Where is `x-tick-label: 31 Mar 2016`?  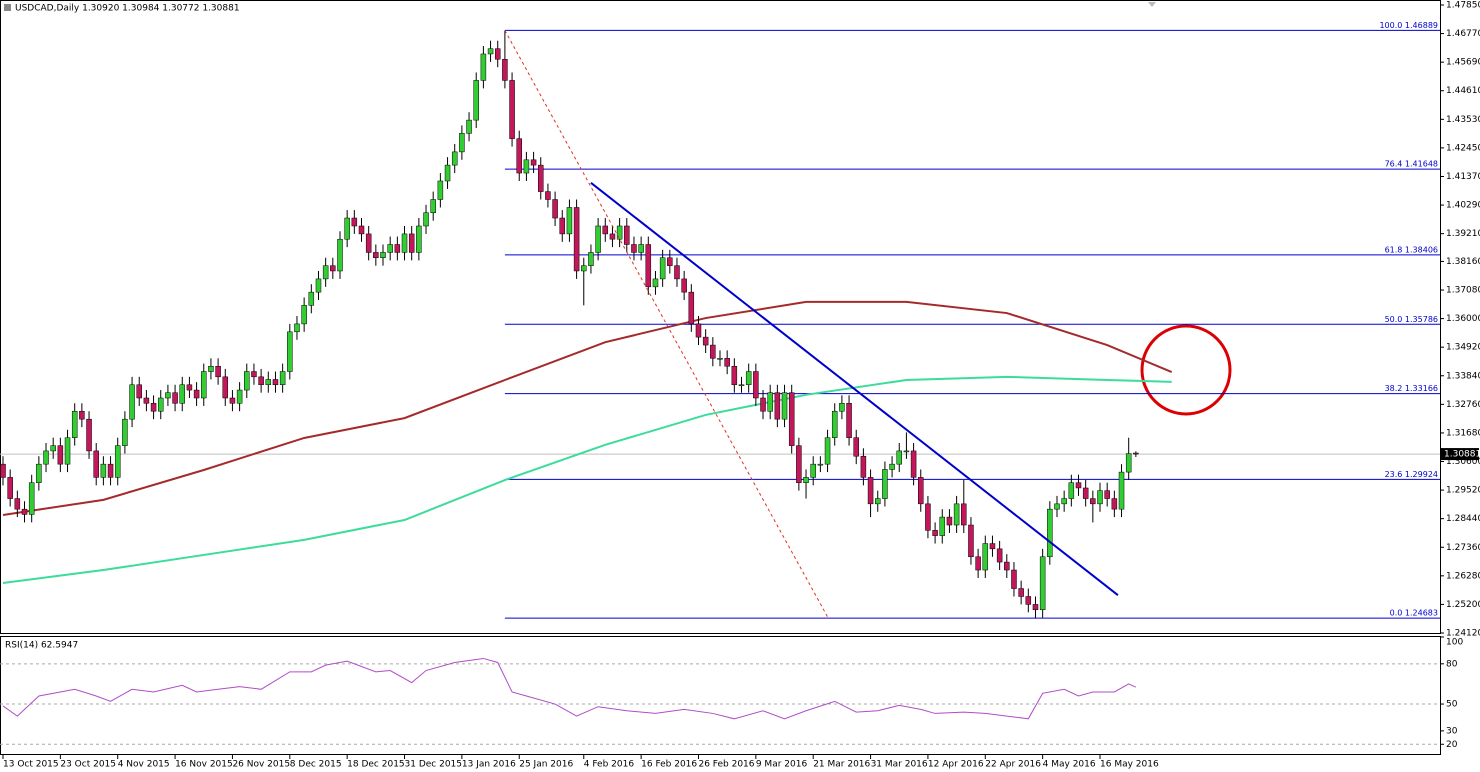
x-tick-label: 31 Mar 2016 is located at coordinates (899, 765).